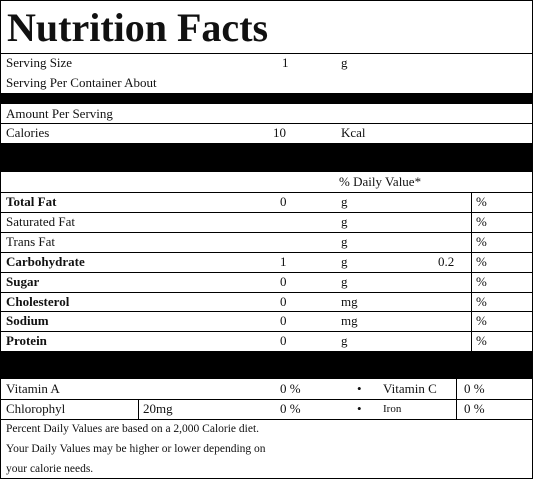 This screenshot has width=533, height=479. Describe the element at coordinates (158, 408) in the screenshot. I see `vitamin-amount: 20mg` at that location.